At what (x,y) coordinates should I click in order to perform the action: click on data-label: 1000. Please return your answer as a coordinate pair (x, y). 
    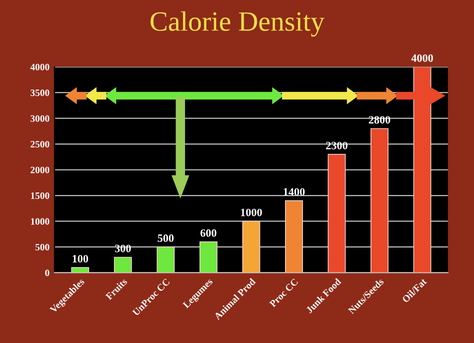
    Looking at the image, I should click on (251, 212).